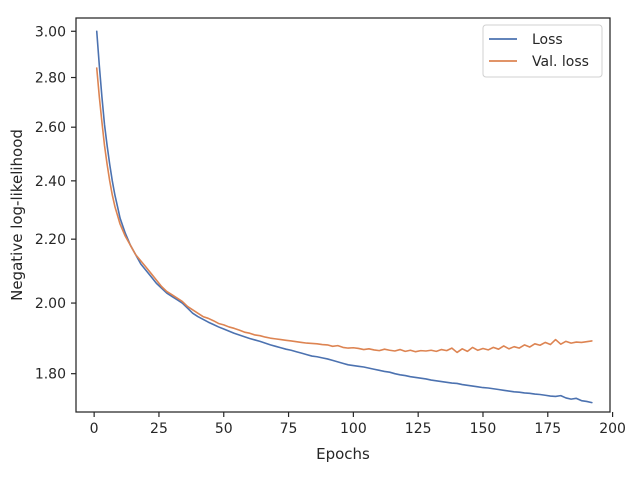  Describe the element at coordinates (343, 454) in the screenshot. I see `x-axis-title: Epochs` at that location.